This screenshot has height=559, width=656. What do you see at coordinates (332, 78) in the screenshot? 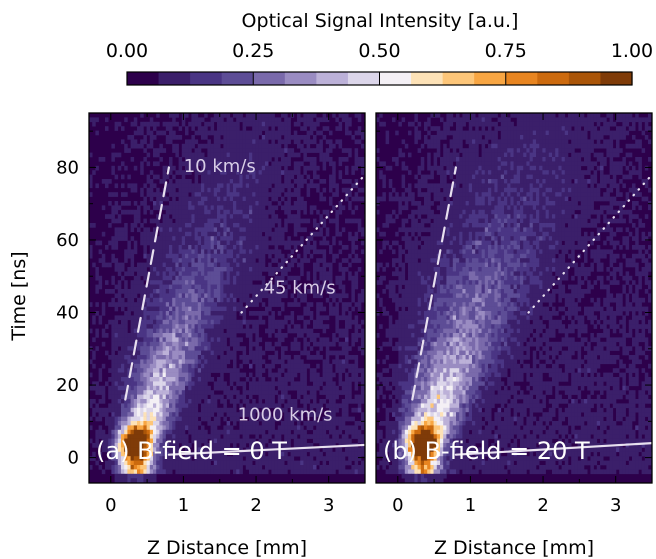
I see `colorbar-swatch` at bounding box center [332, 78].